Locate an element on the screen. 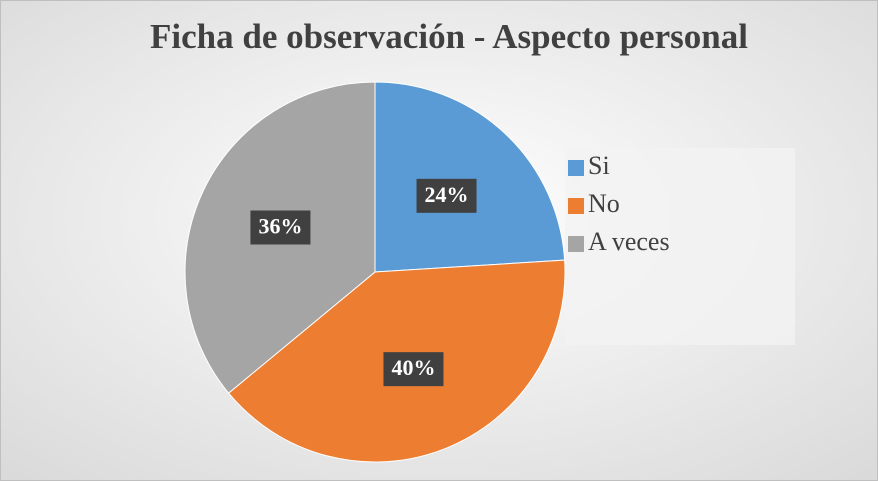  legend-label: A veces is located at coordinates (629, 241).